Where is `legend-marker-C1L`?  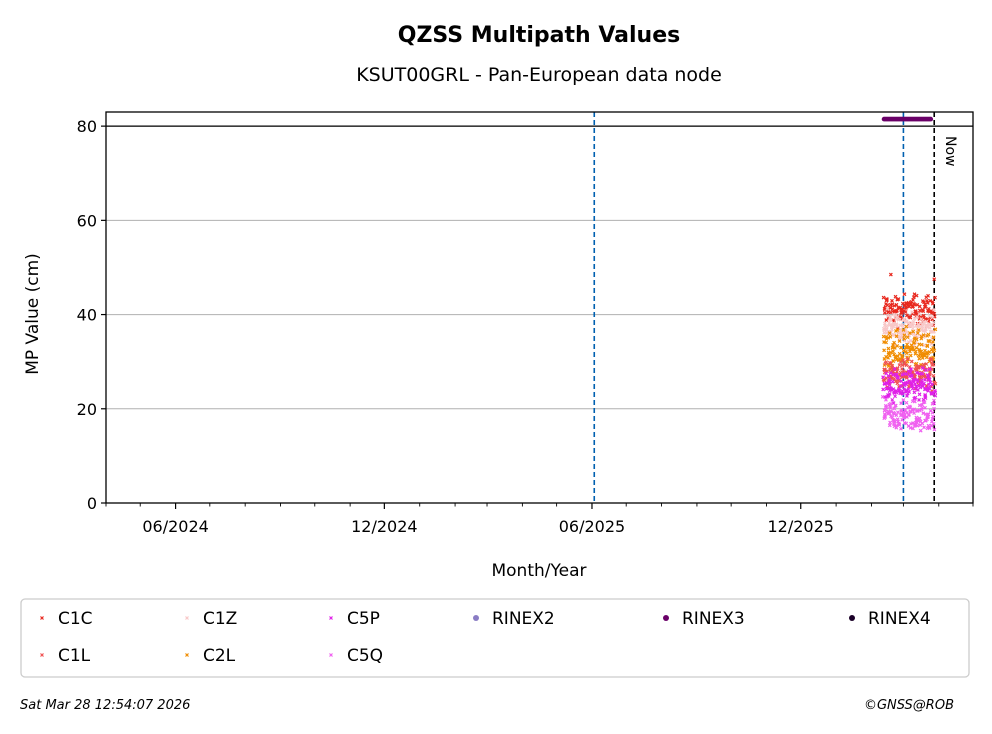
legend-marker-C1L is located at coordinates (42, 655).